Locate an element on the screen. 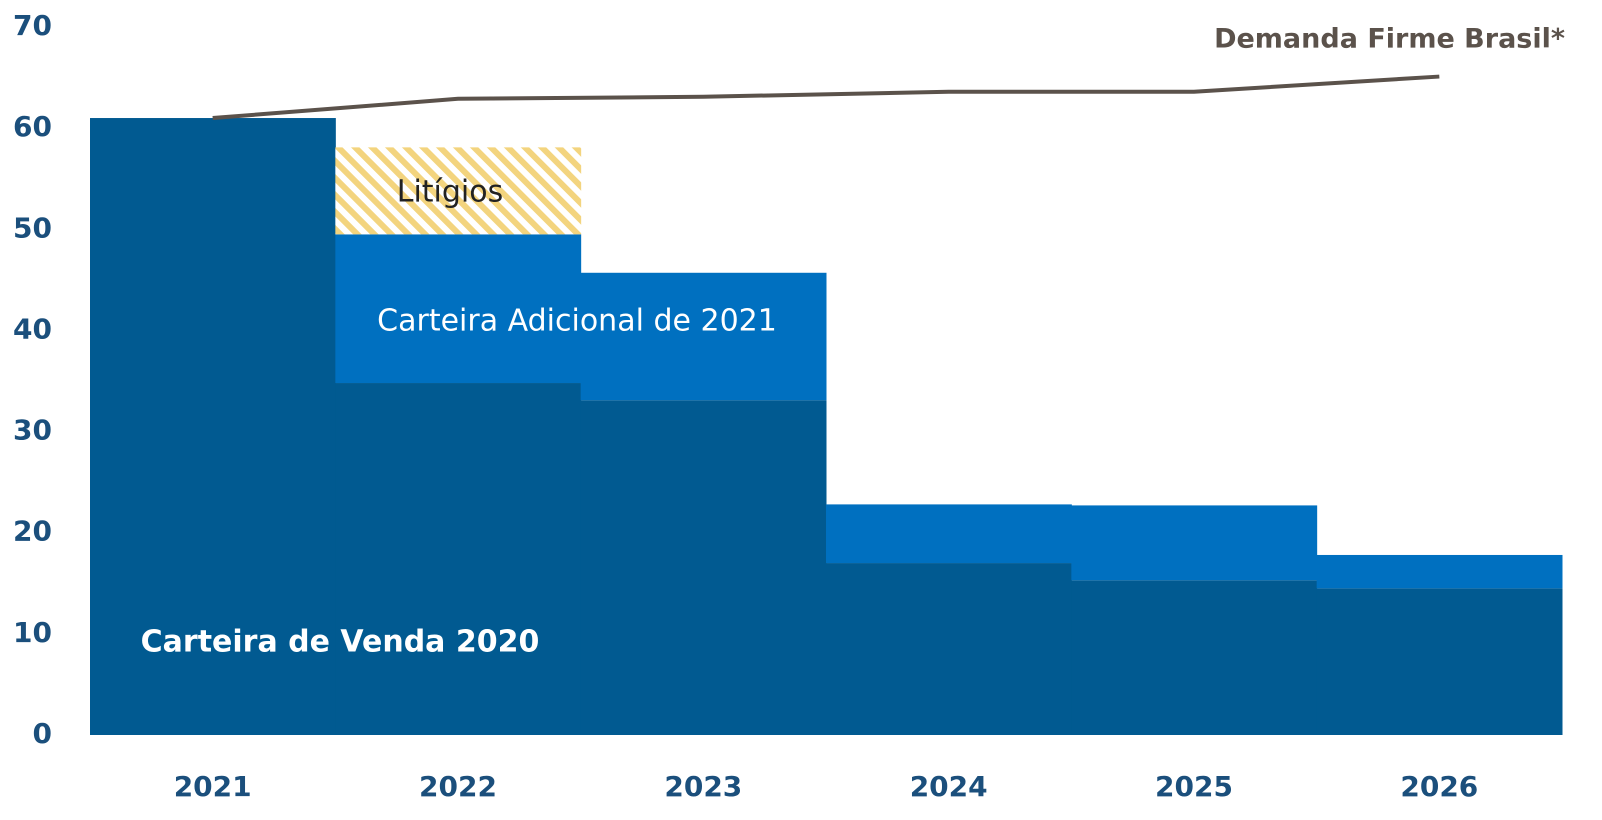  y-tick-label: 30 is located at coordinates (32, 430).